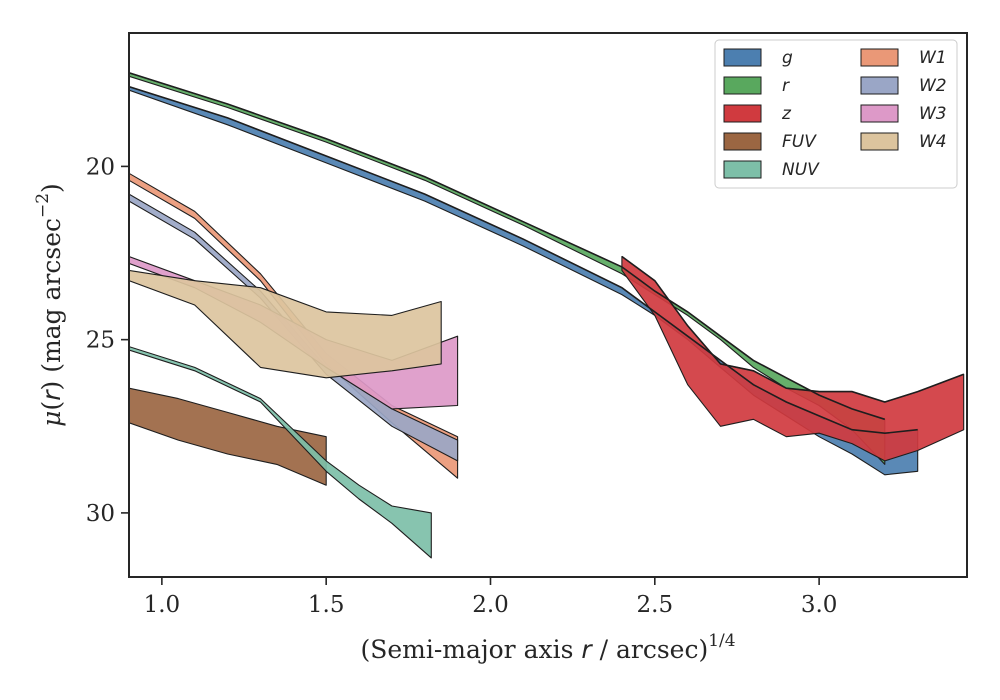 The image size is (1000, 700). I want to click on legend-label-w3: W3, so click(933, 114).